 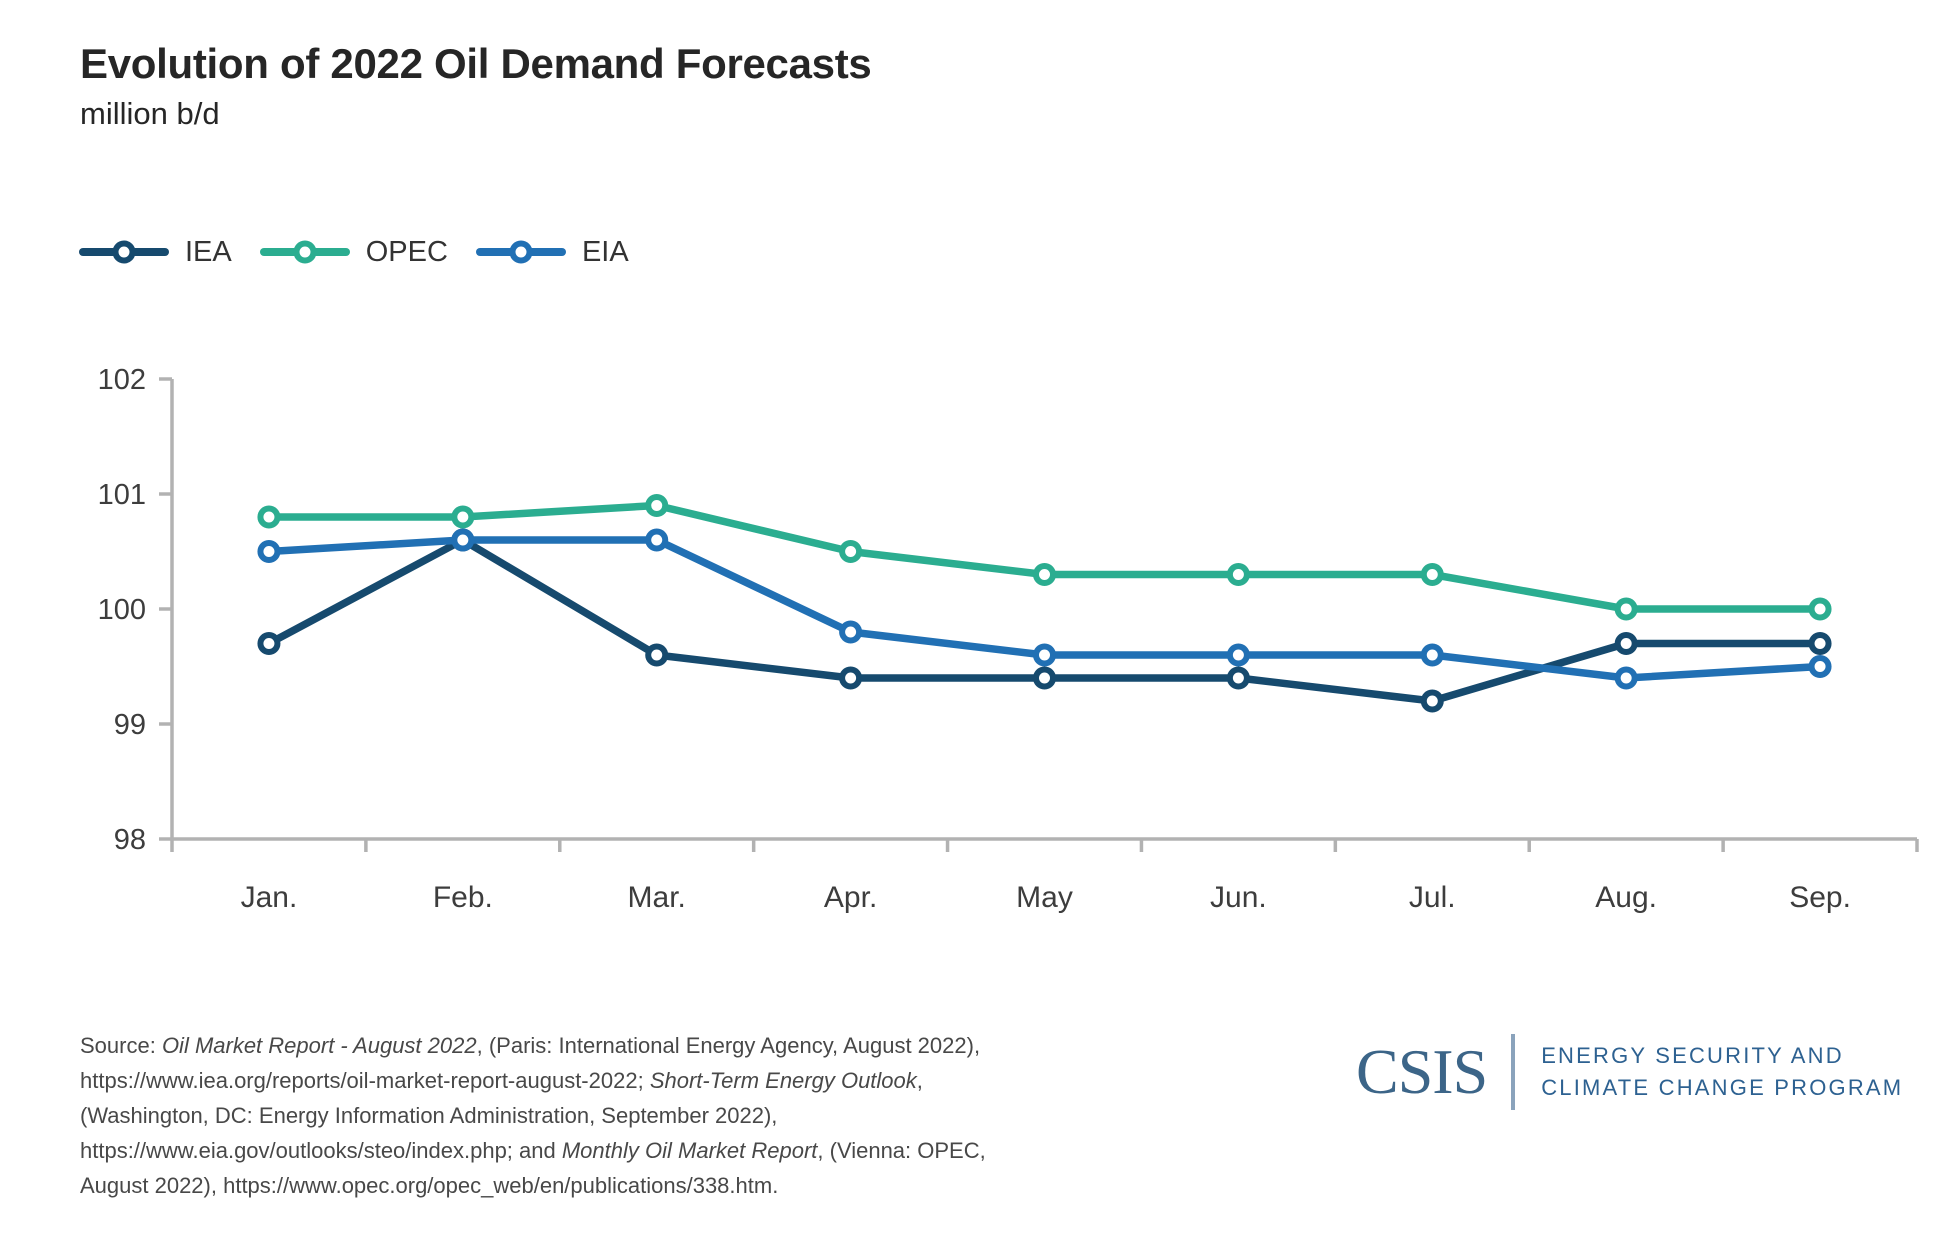 I want to click on series-IEA, so click(x=1044, y=620).